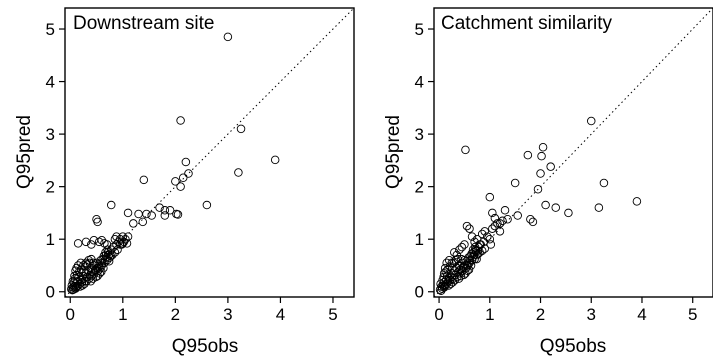  I want to click on panel-title: Catchment similarity, so click(527, 23).